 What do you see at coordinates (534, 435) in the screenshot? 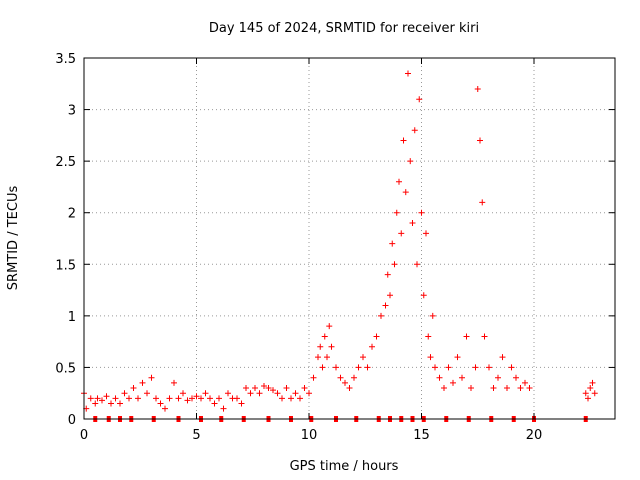
I see `x-tick-label: 20` at bounding box center [534, 435].